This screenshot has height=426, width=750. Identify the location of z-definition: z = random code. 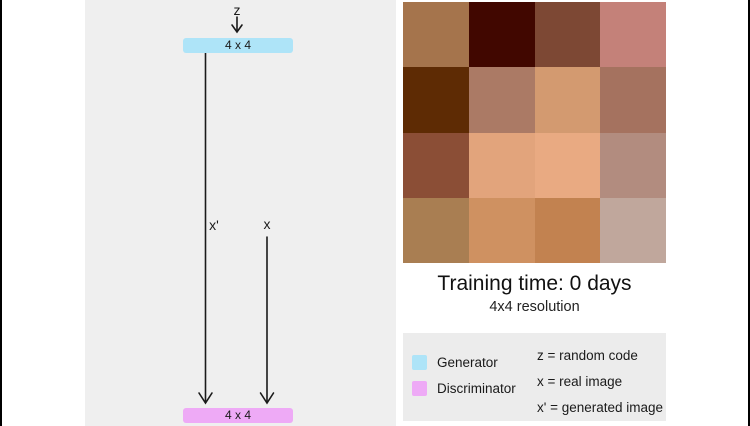
(587, 355).